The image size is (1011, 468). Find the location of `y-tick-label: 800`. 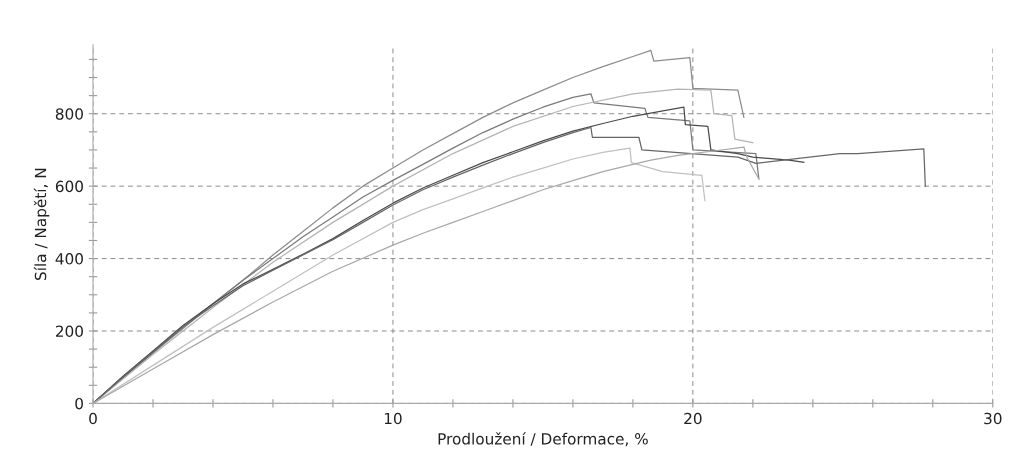

y-tick-label: 800 is located at coordinates (69, 114).